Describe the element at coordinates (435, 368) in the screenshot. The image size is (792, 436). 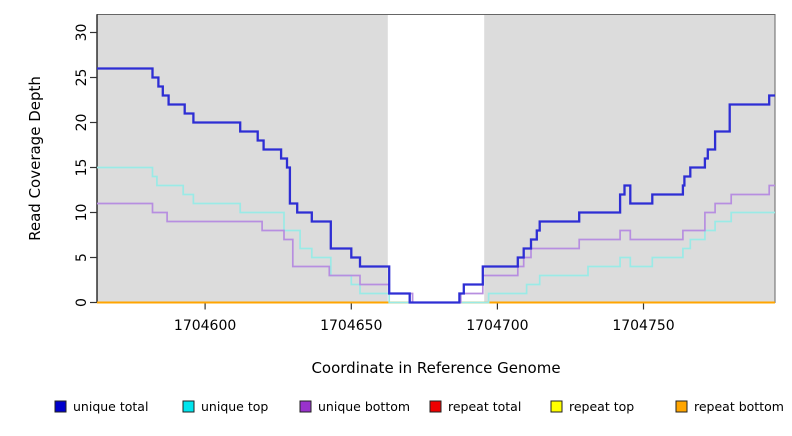
I see `x-axis-title: Coordinate in Reference Genome` at that location.